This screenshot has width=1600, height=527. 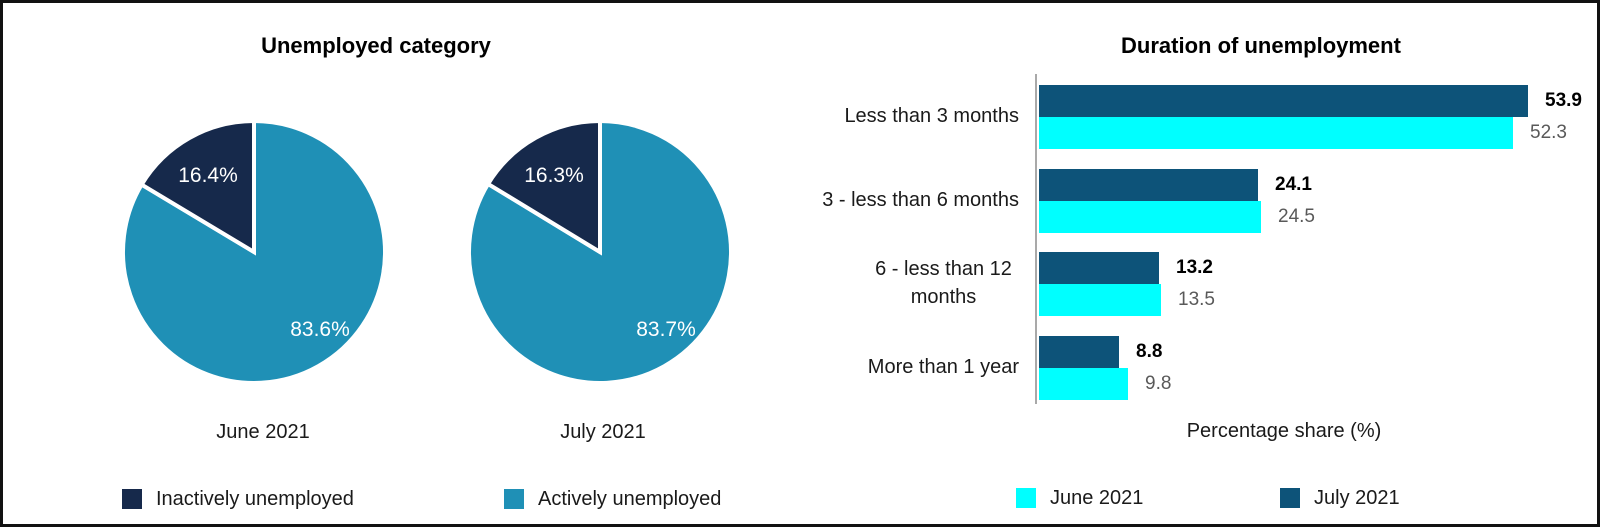 What do you see at coordinates (1563, 100) in the screenshot?
I see `bar-value-label: 53.9` at bounding box center [1563, 100].